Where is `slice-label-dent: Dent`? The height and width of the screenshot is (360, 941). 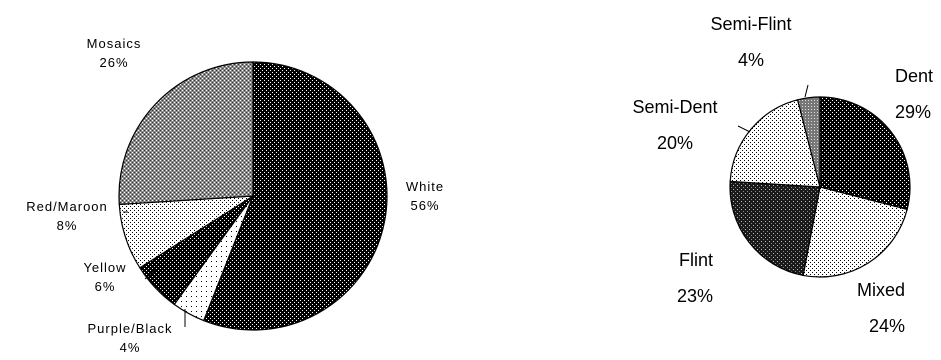 slice-label-dent: Dent is located at coordinates (914, 76).